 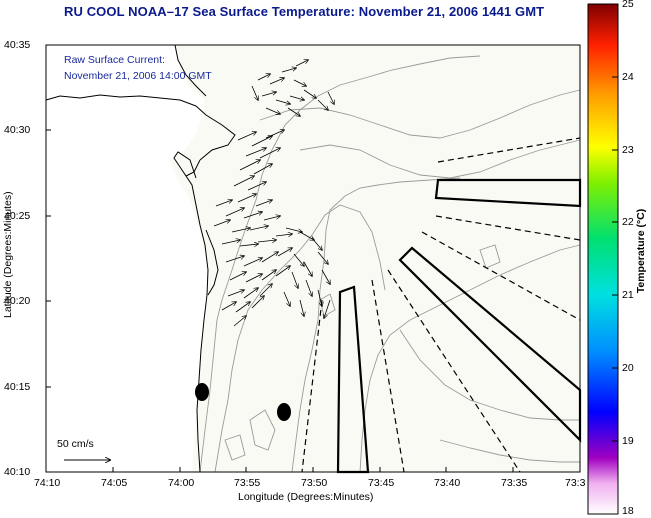 What do you see at coordinates (273, 193) in the screenshot?
I see `current-vectors` at bounding box center [273, 193].